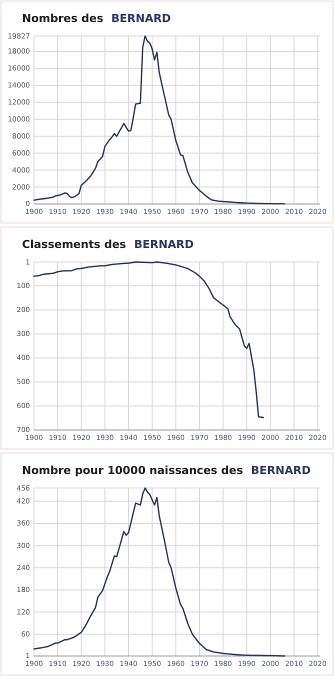  Describe the element at coordinates (63, 18) in the screenshot. I see `chart-title: Nombres des` at that location.